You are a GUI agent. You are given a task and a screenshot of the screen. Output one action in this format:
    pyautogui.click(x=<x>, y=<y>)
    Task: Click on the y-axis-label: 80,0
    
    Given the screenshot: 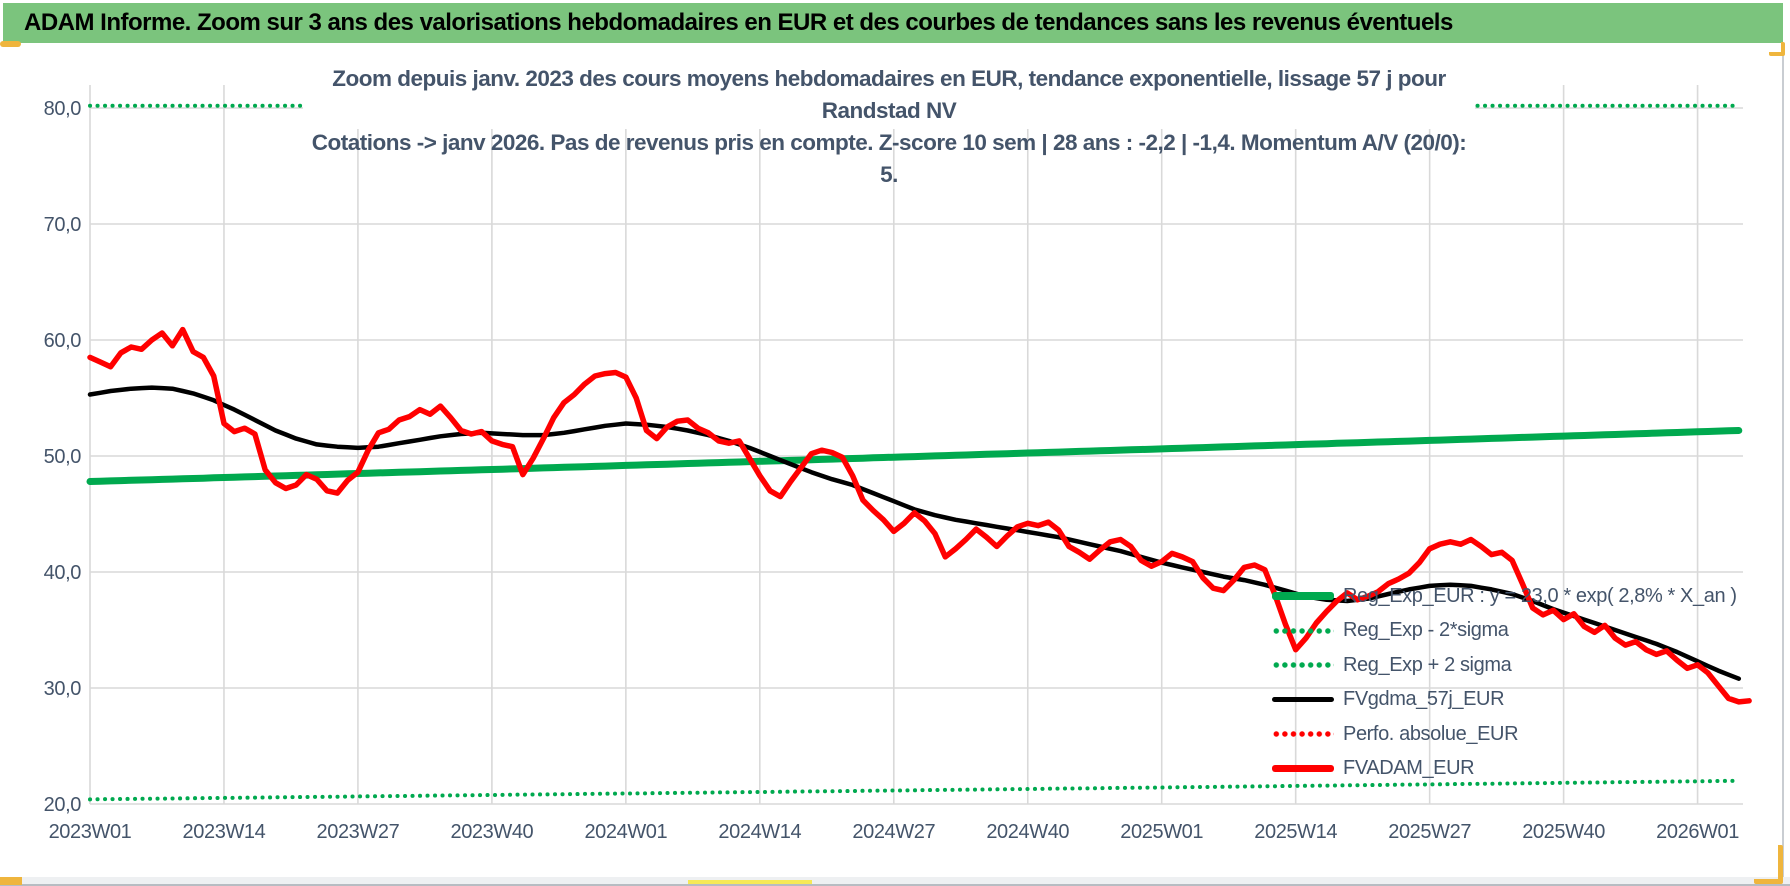 What is the action you would take?
    pyautogui.click(x=63, y=109)
    